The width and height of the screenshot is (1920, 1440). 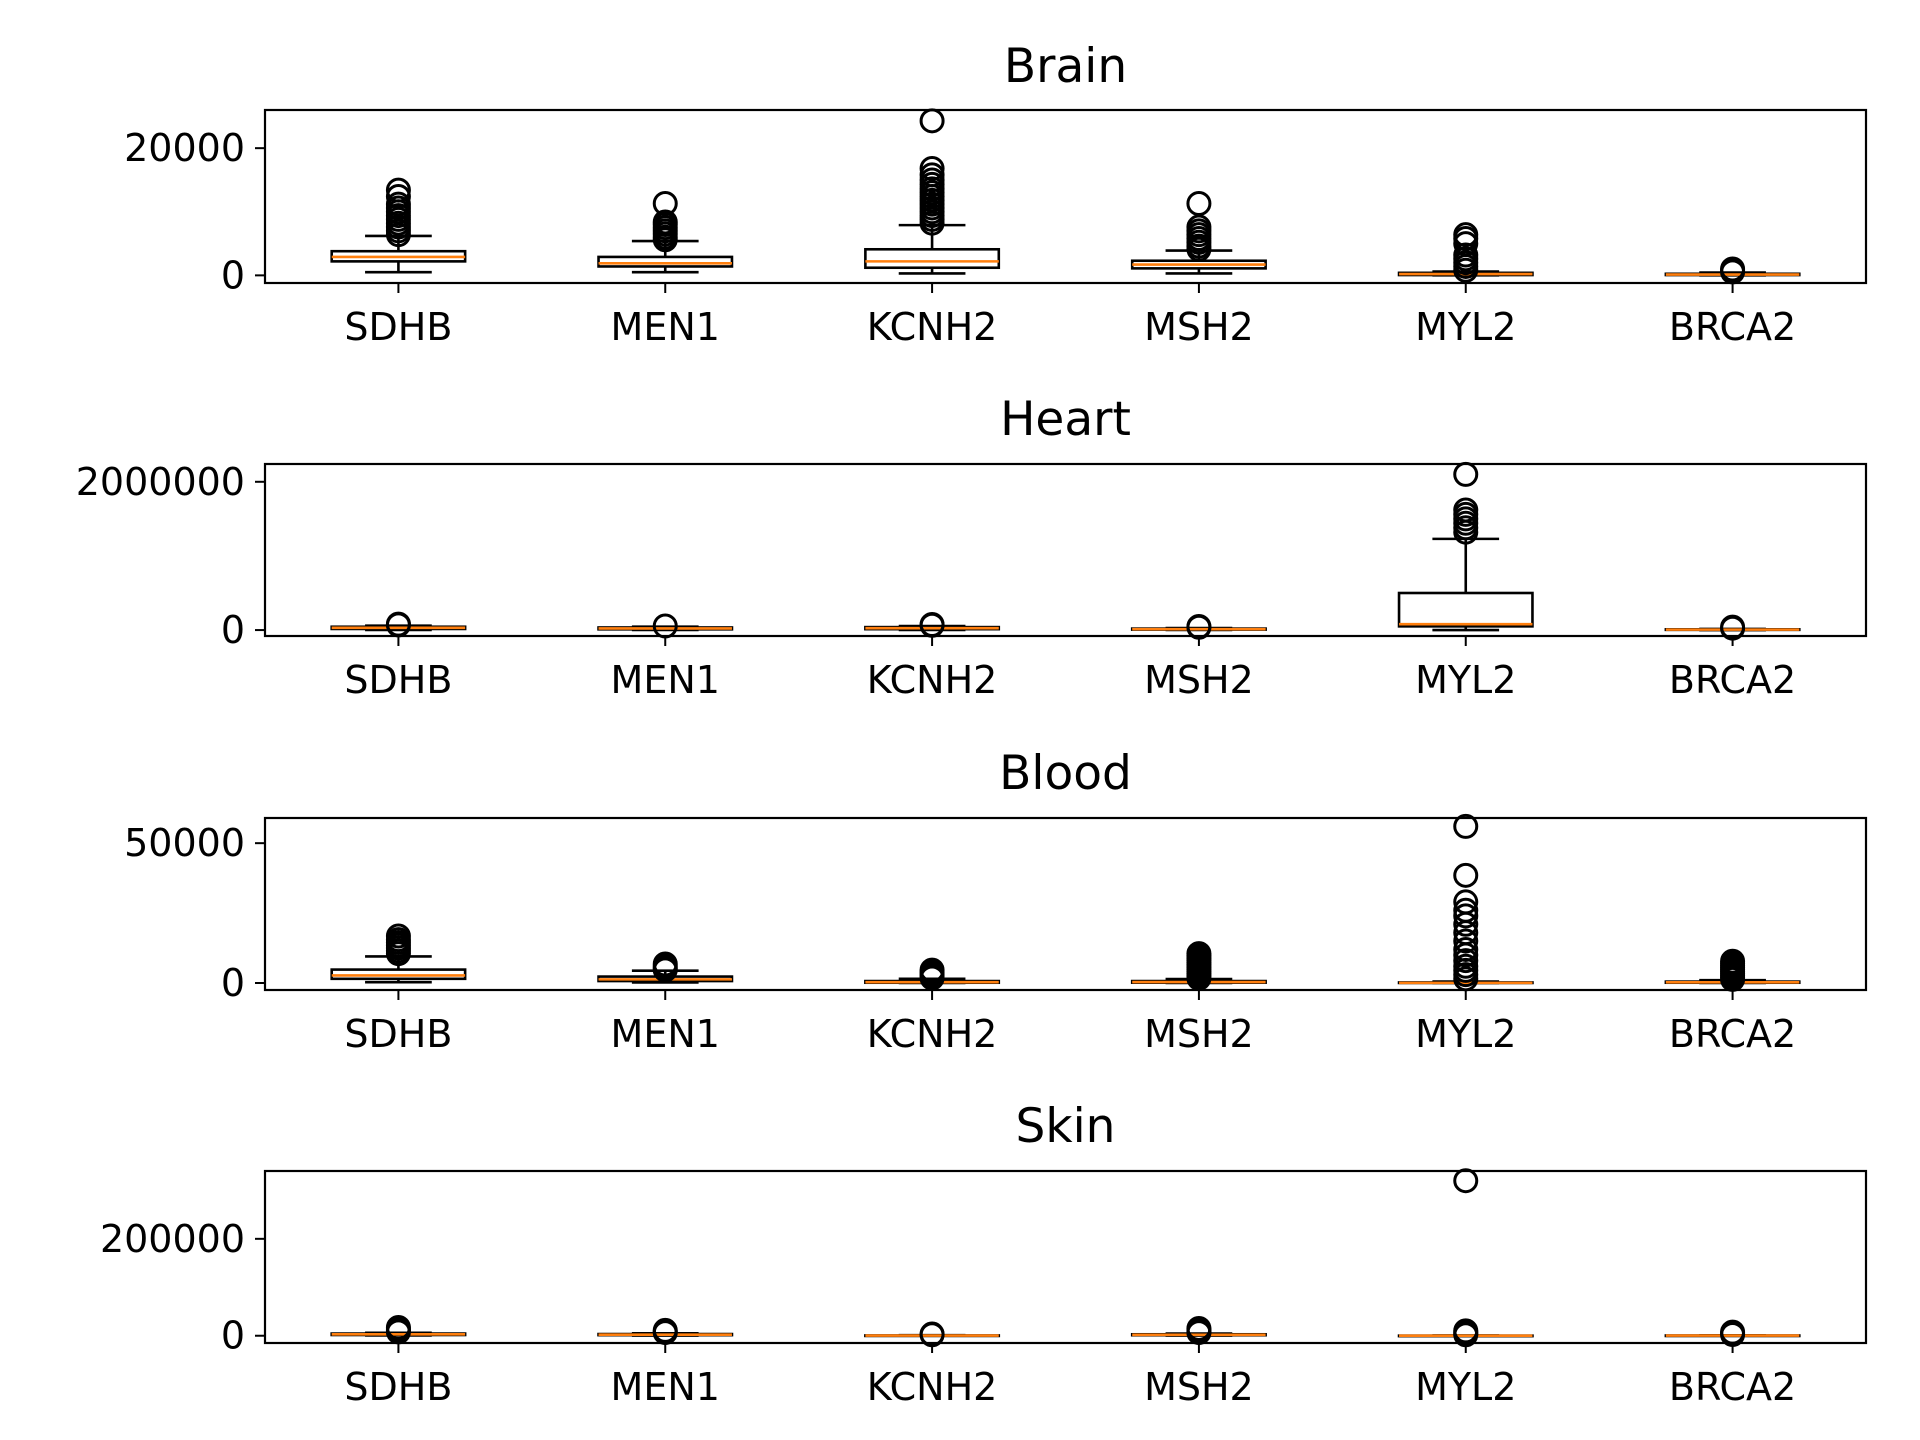 I want to click on panel-title: Skin, so click(x=1066, y=1126).